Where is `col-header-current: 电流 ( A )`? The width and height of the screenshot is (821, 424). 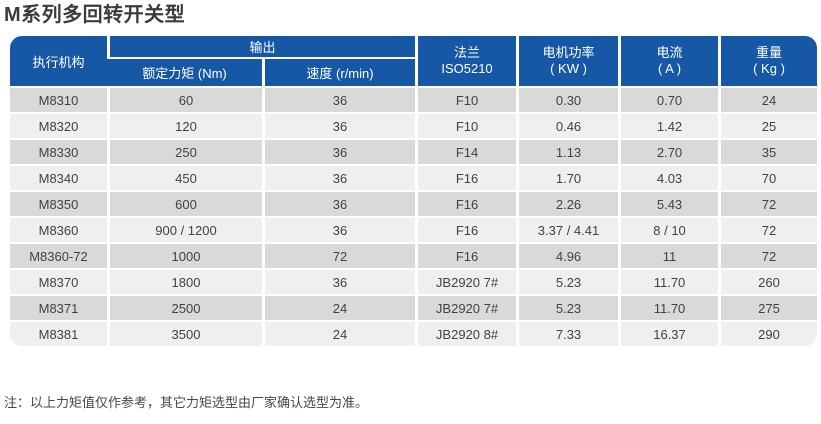 col-header-current: 电流 ( A ) is located at coordinates (668, 61).